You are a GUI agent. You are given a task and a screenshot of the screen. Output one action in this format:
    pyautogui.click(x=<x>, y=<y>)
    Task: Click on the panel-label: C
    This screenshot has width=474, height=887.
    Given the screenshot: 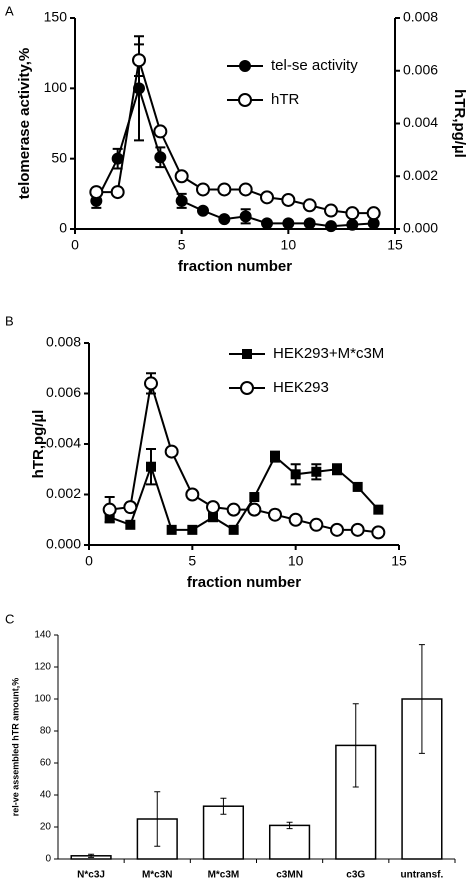 What is the action you would take?
    pyautogui.click(x=9, y=618)
    